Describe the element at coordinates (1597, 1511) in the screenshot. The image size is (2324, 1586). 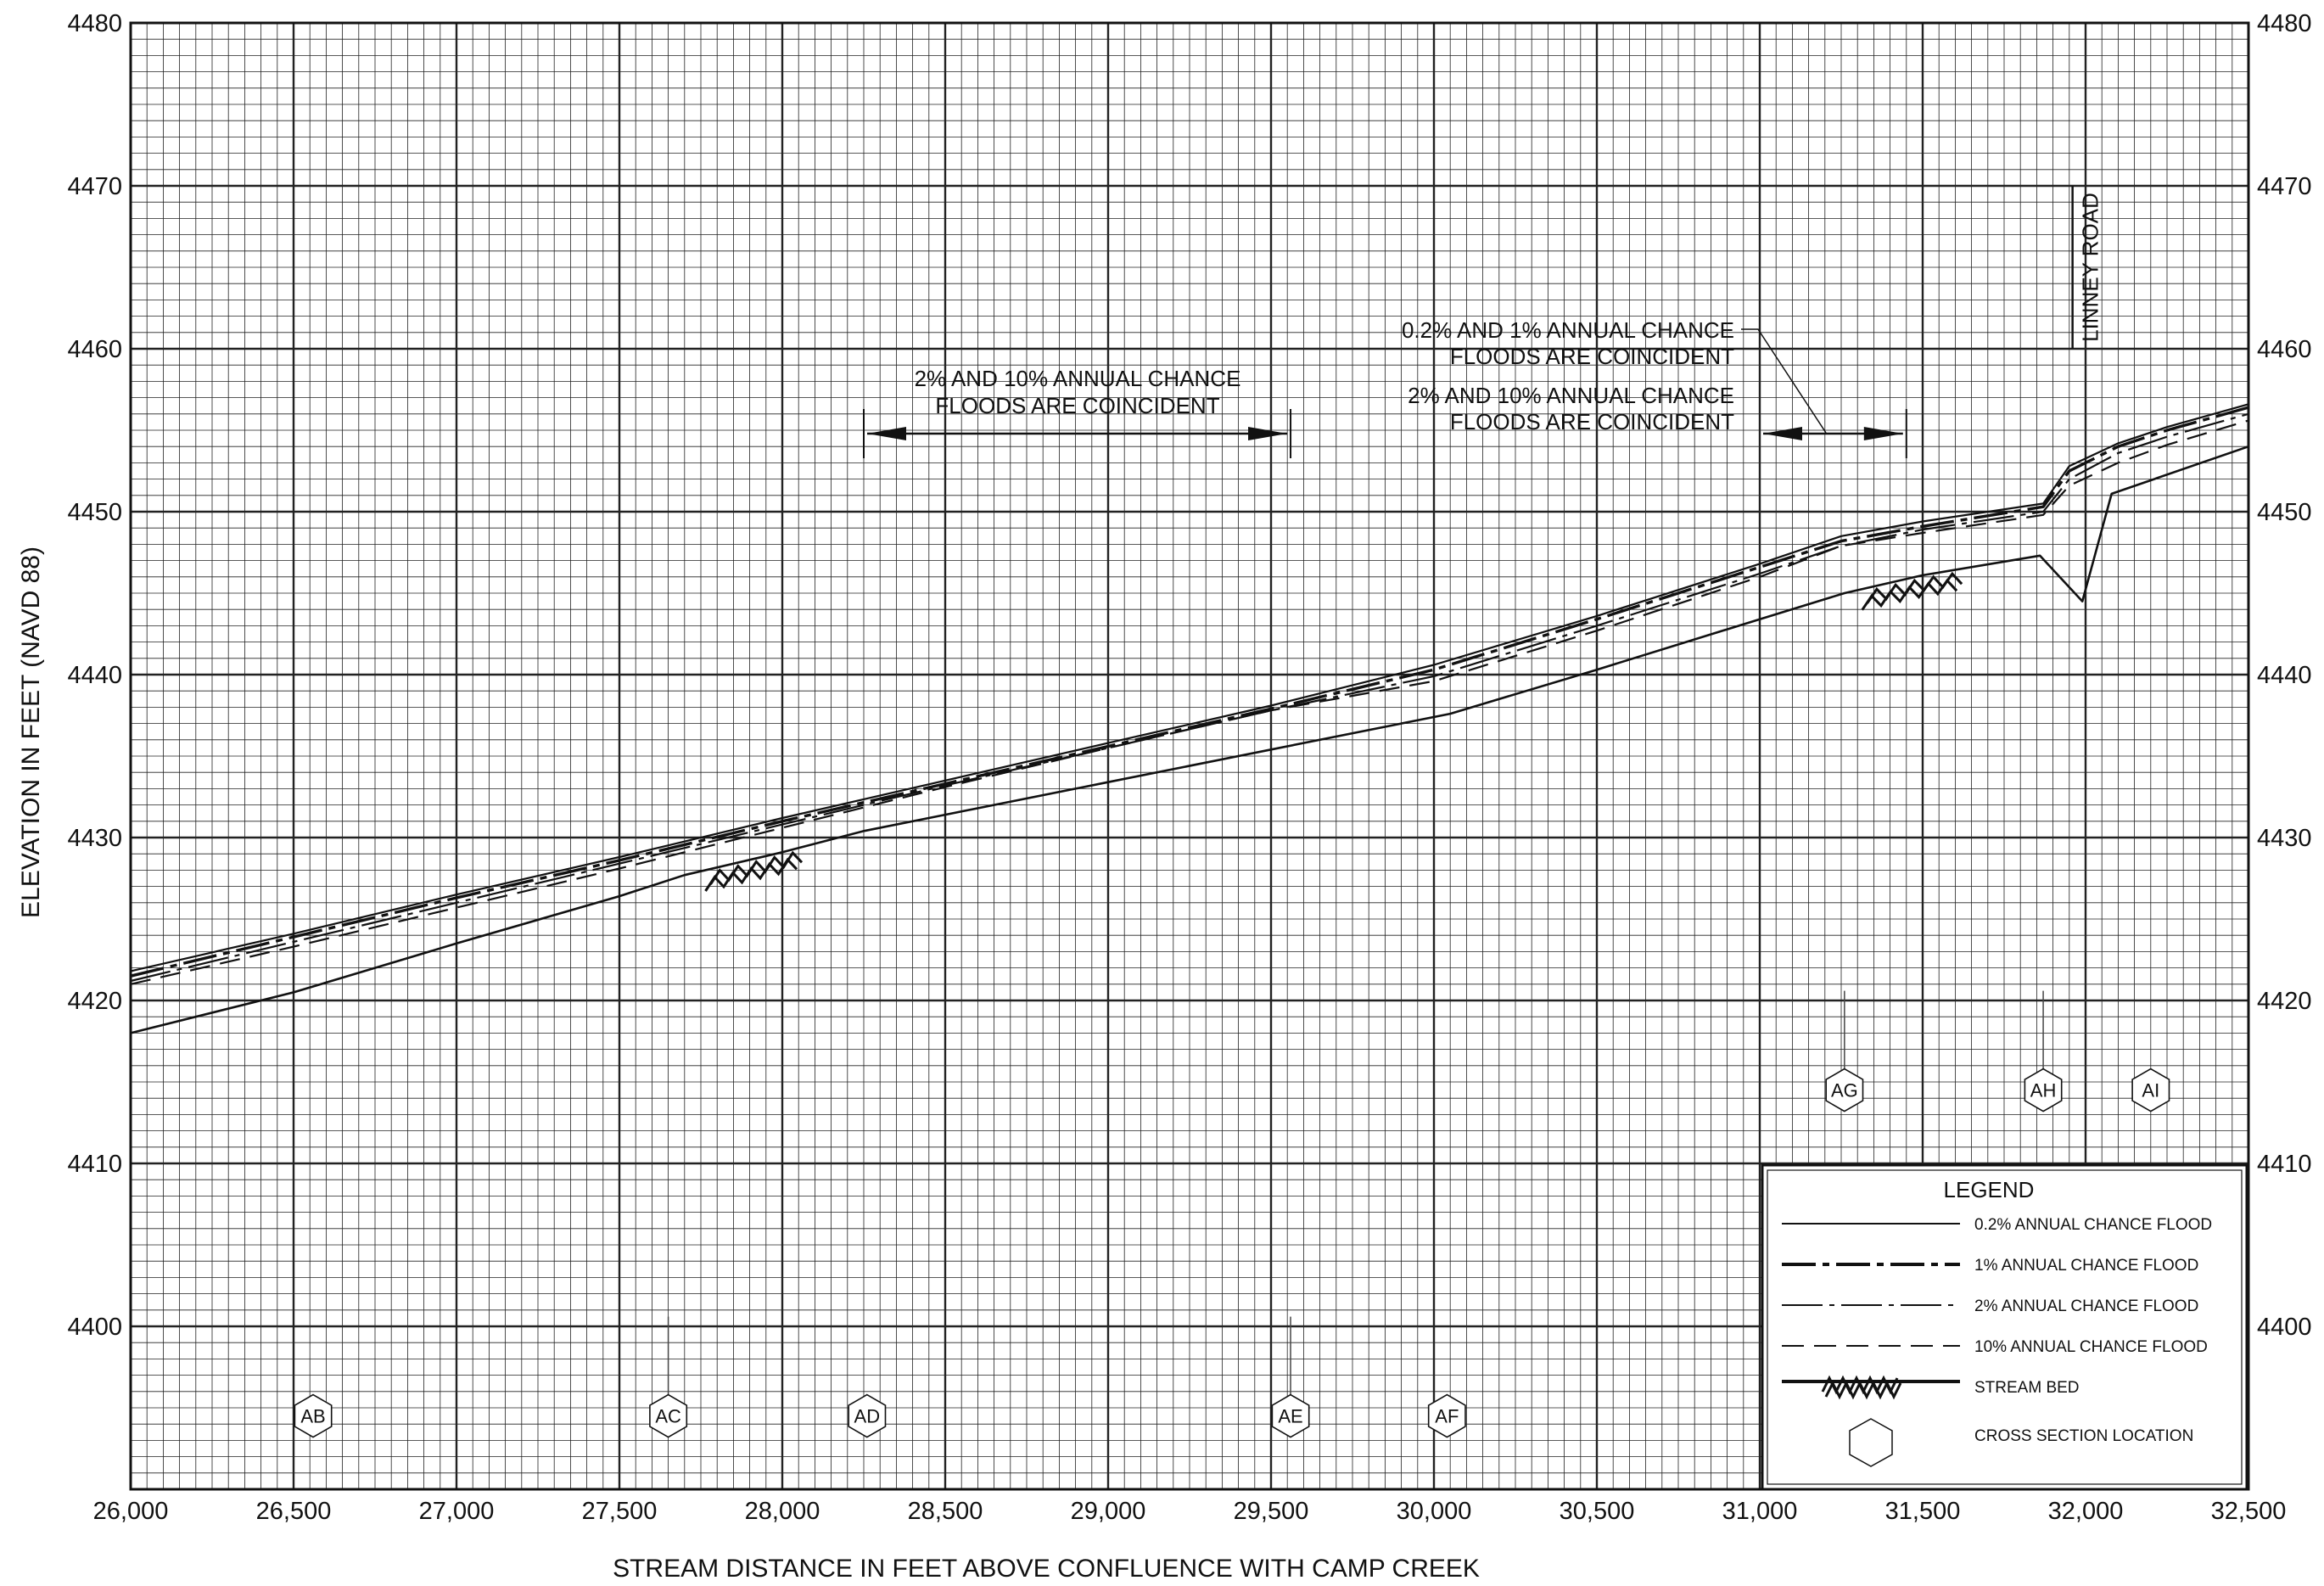
I see `x-tick-label: 30,500` at that location.